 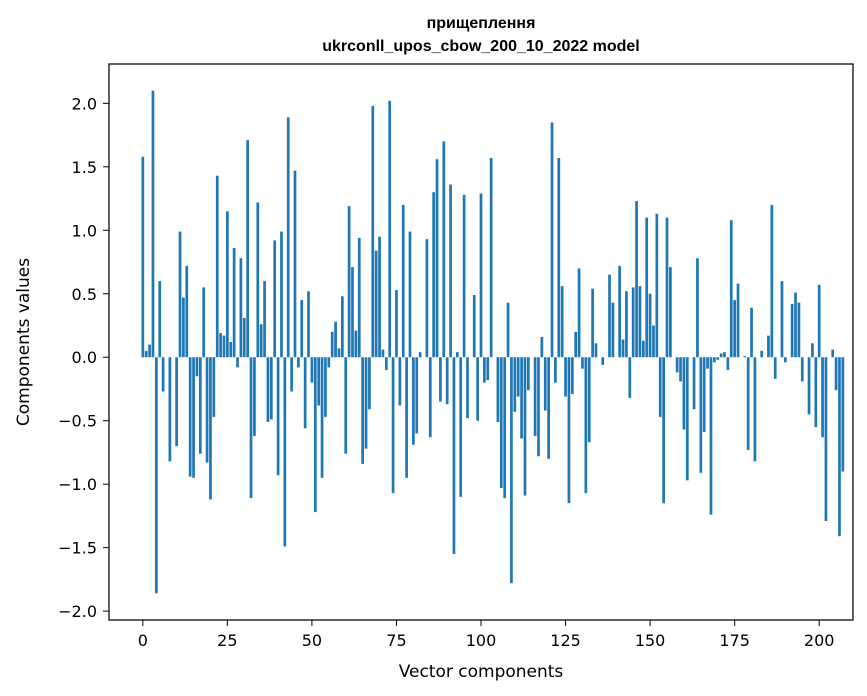 I want to click on x-axis-ticks: 0 25 50 75 100 125 150 175 200, so click(x=486, y=635).